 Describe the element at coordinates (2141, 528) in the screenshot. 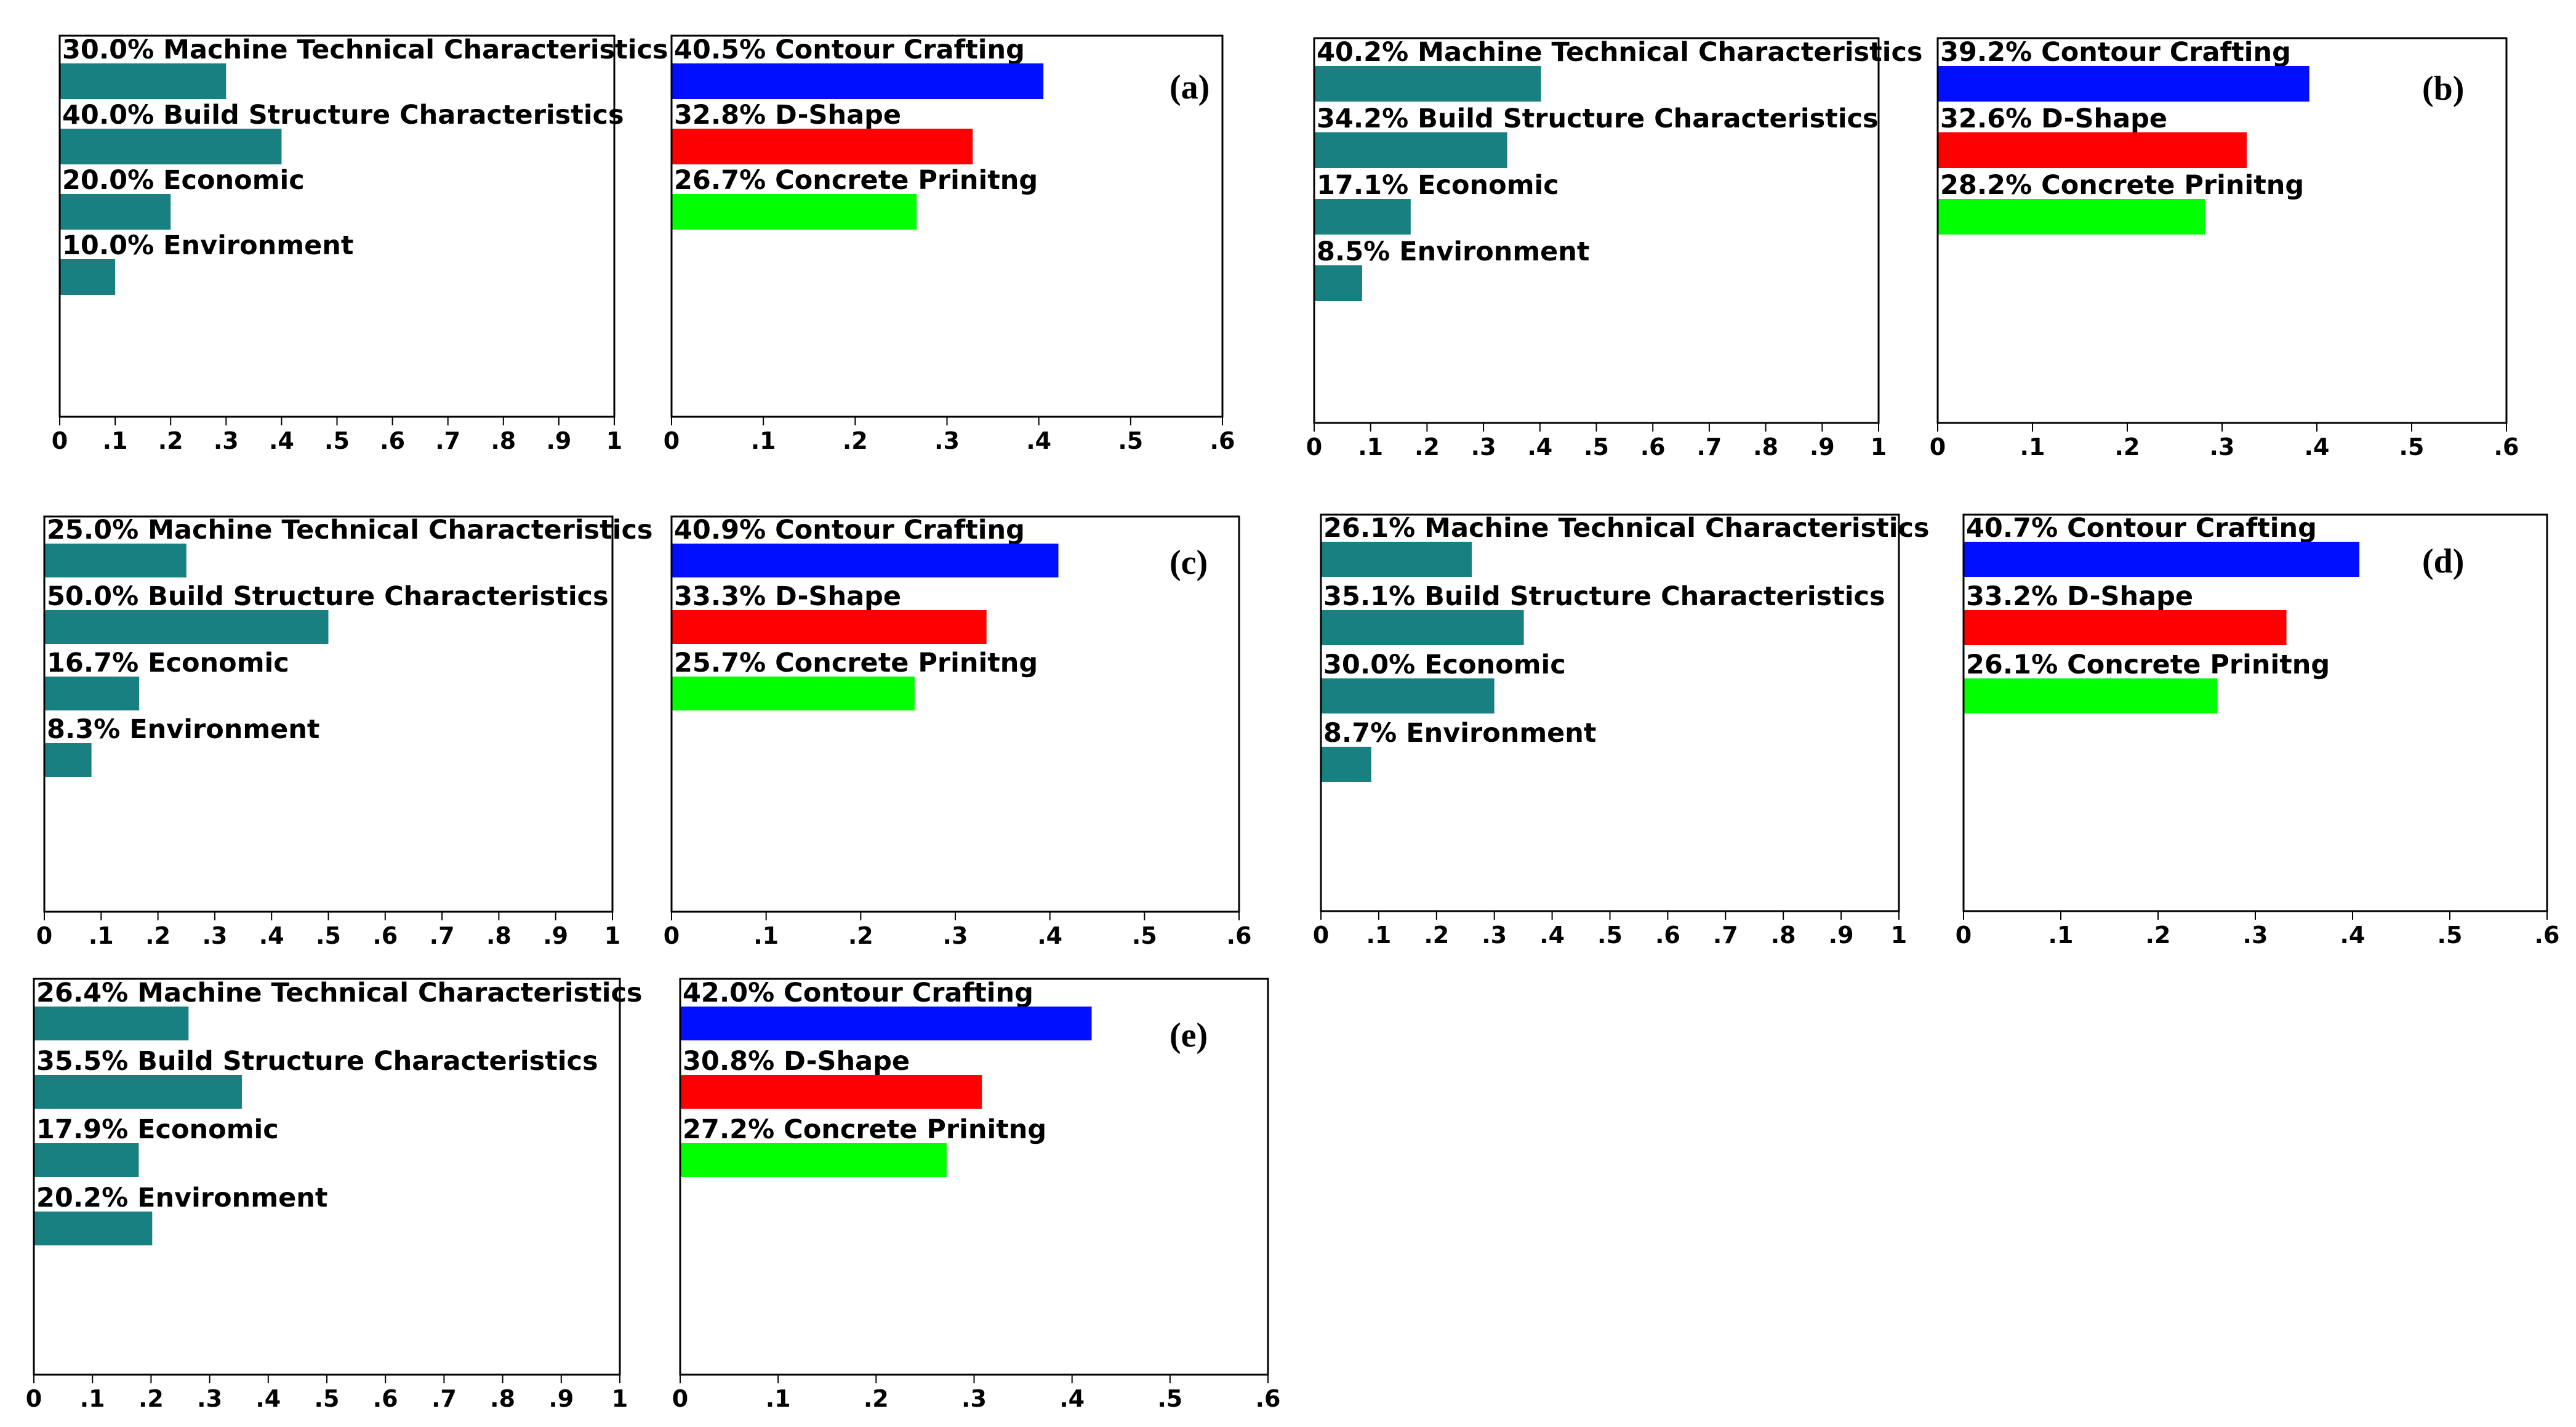

I see `alternatives-bar-label: 40.7% Contour Crafting` at that location.